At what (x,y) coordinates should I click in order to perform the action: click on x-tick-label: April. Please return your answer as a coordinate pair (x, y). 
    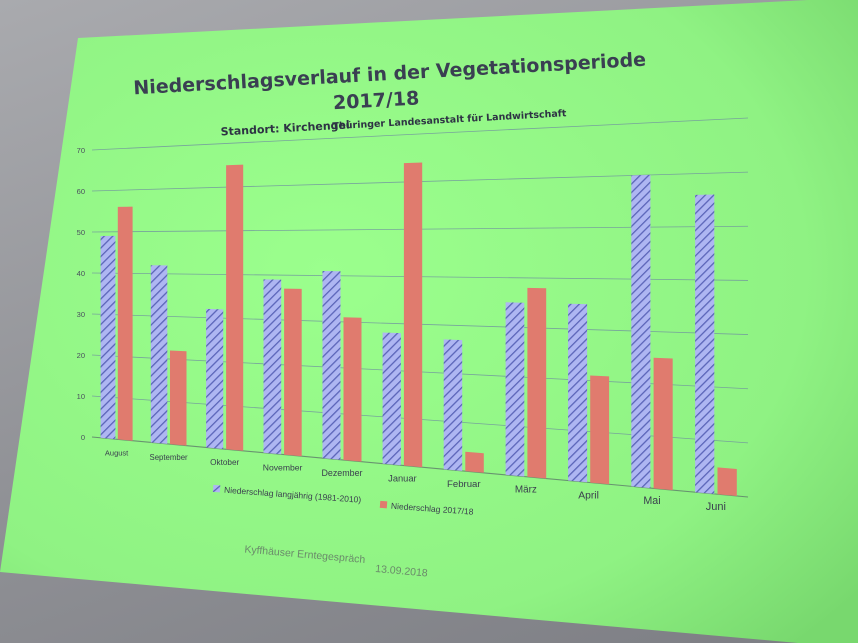
    Looking at the image, I should click on (588, 495).